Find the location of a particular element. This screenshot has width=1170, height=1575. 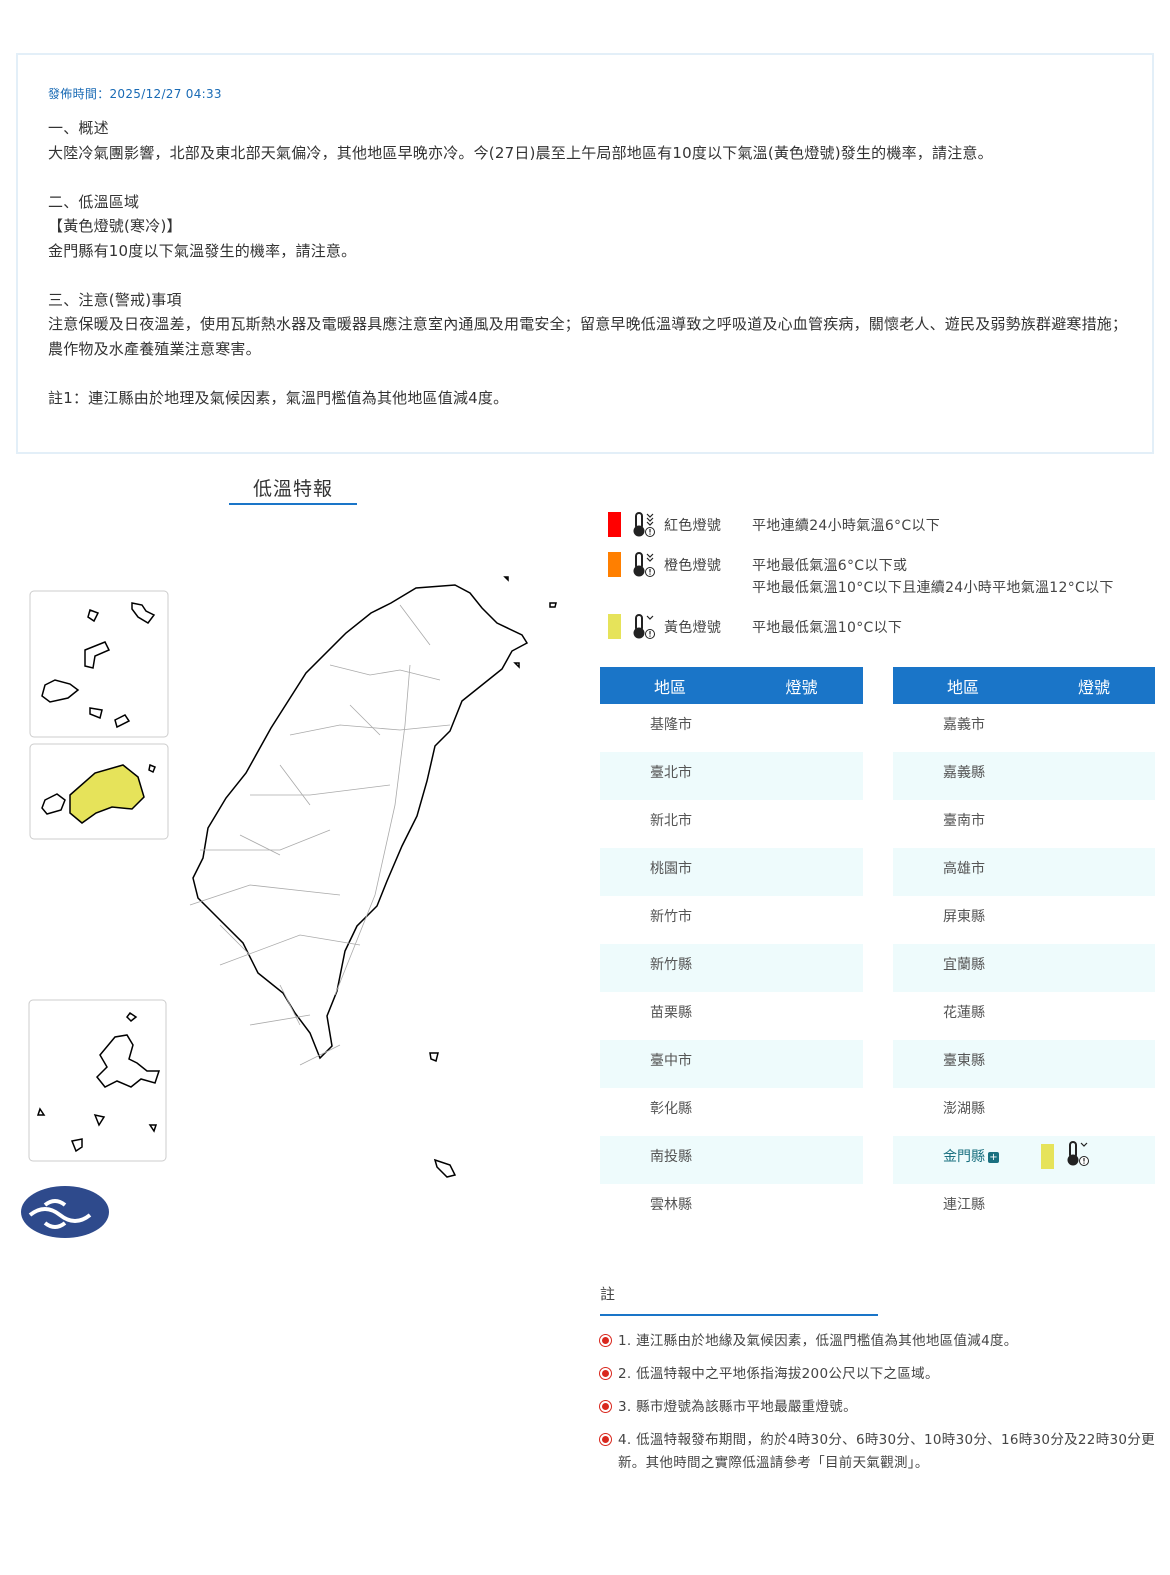

legend-desc: 平地最低氣溫10°C以下且連續24小時平地氣溫12°C以下 is located at coordinates (933, 588).